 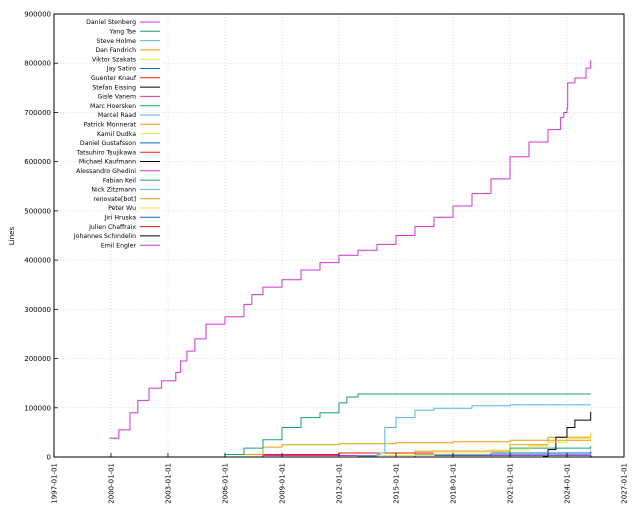 What do you see at coordinates (107, 162) in the screenshot?
I see `legend-entry-label: Michael Kaufmann` at bounding box center [107, 162].